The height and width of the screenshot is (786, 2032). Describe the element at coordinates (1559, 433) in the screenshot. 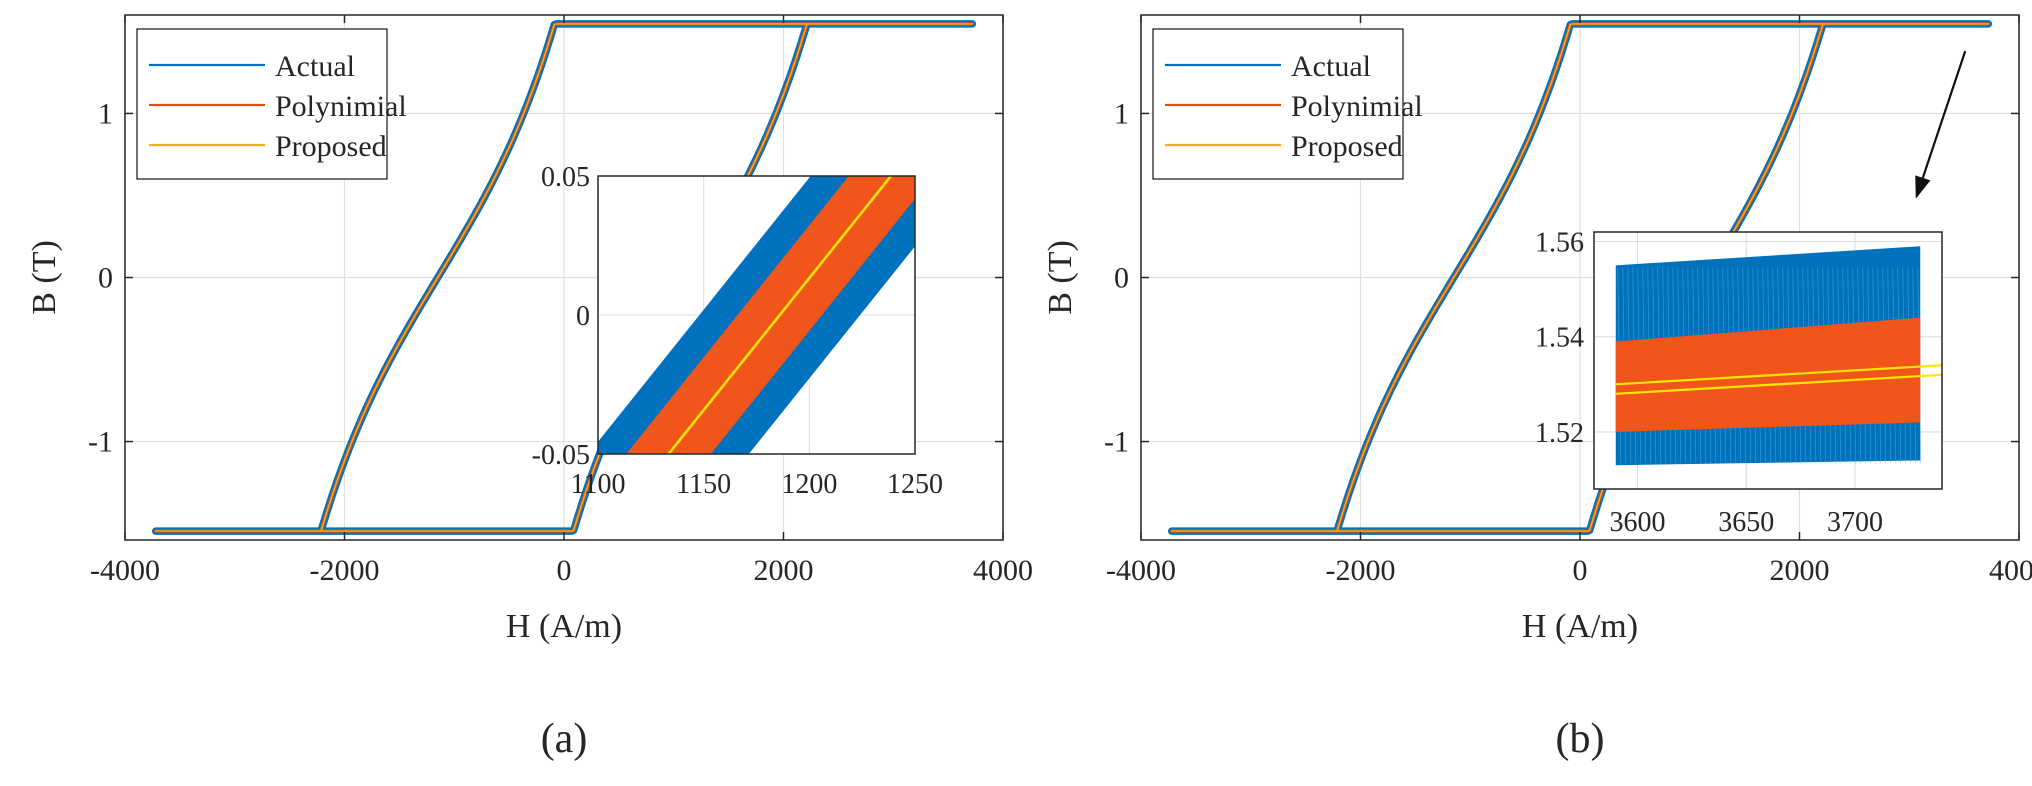

I see `inset-y-tick-label: 1.52` at that location.